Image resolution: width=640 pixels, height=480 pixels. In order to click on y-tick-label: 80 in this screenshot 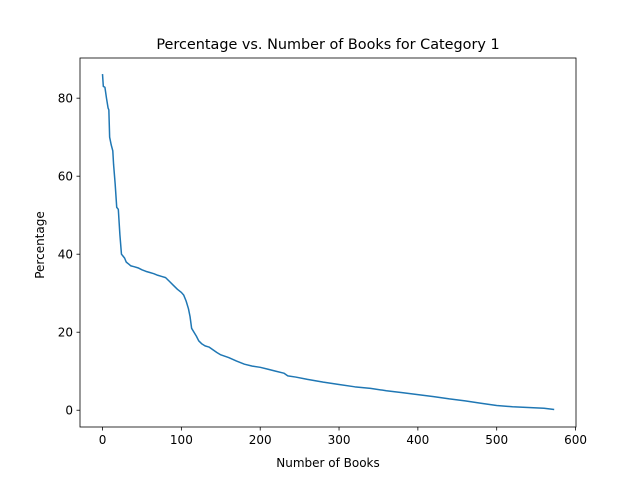, I will do `click(65, 98)`.